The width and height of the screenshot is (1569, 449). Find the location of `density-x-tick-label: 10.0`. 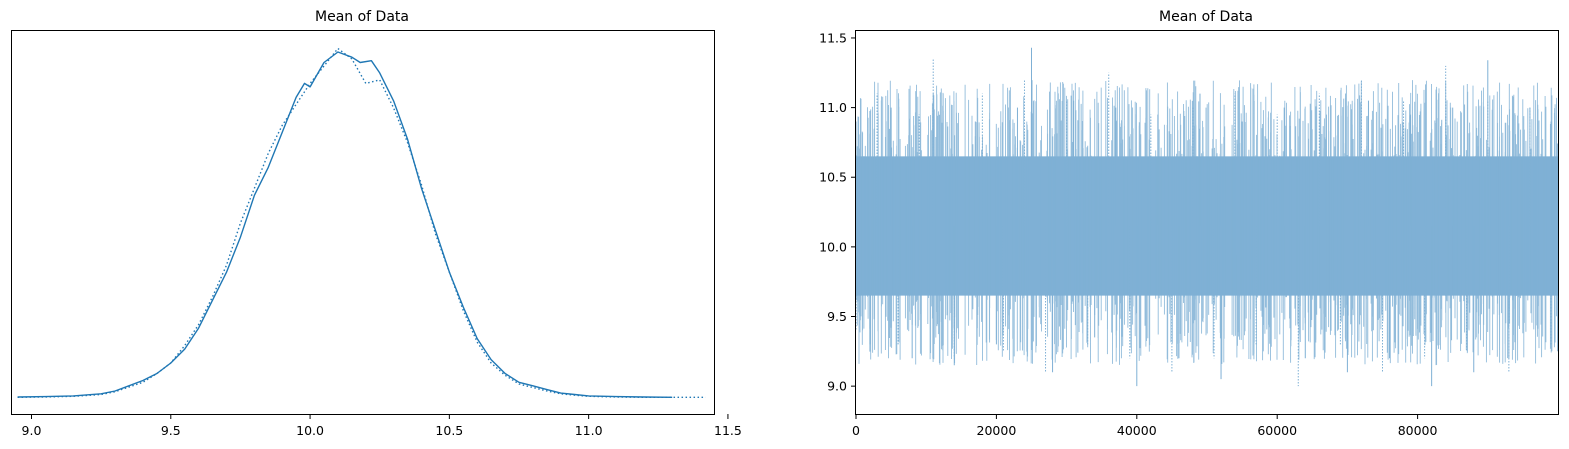

density-x-tick-label: 10.0 is located at coordinates (310, 430).